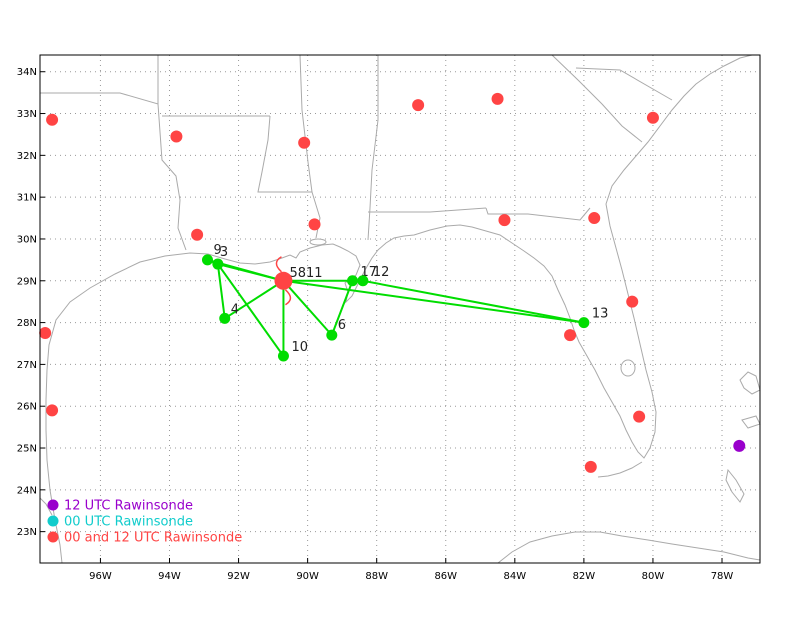  What do you see at coordinates (27, 72) in the screenshot?
I see `lat-label: 34N` at bounding box center [27, 72].